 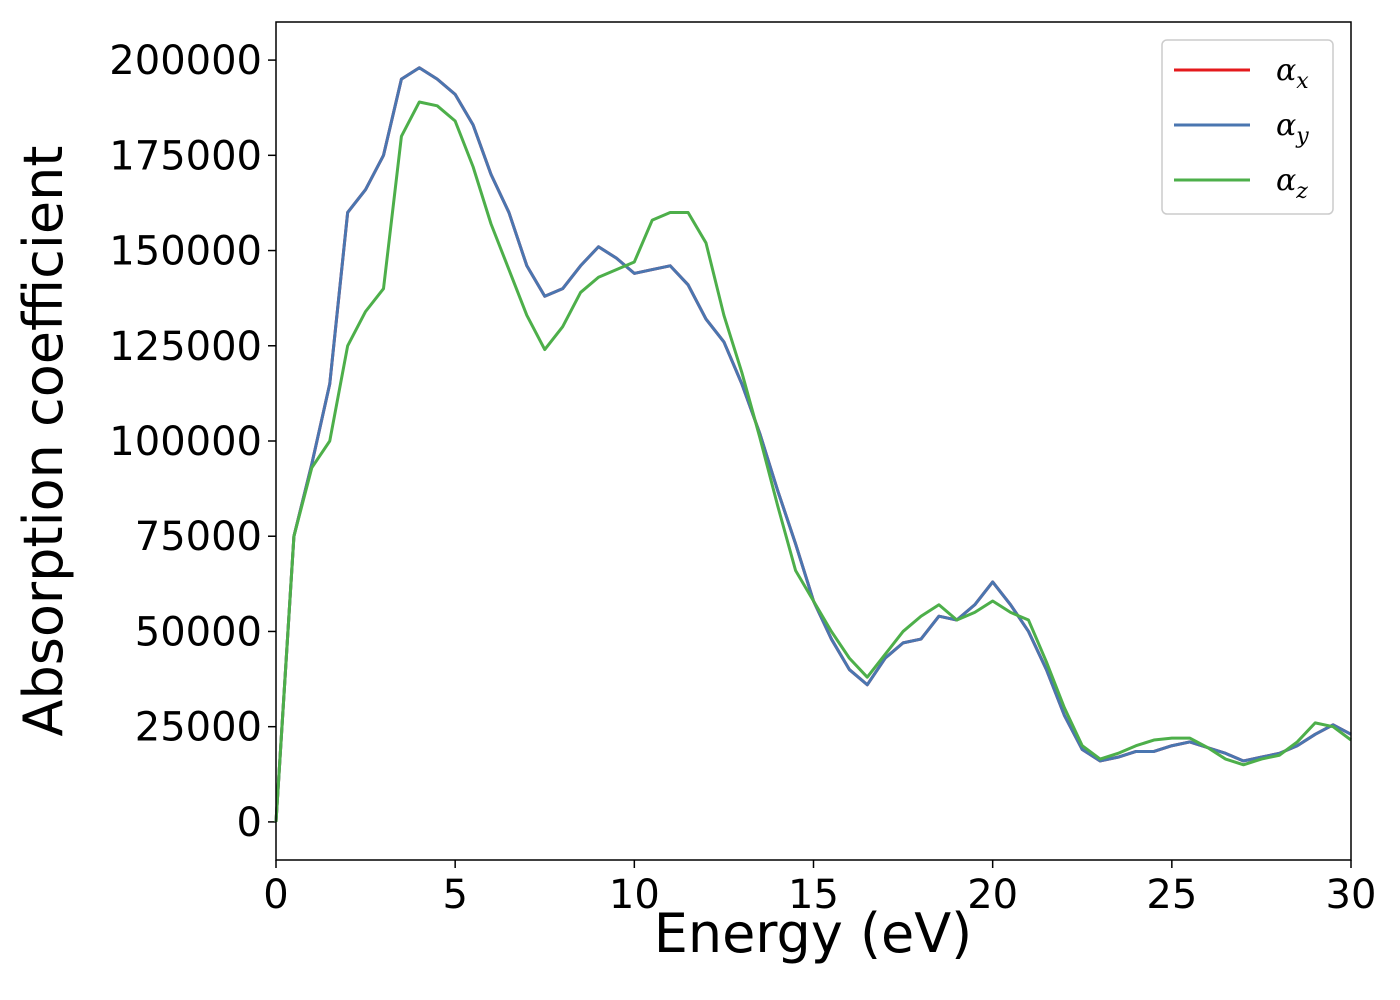 I want to click on x-axis-label: Energy (eV), so click(x=813, y=933).